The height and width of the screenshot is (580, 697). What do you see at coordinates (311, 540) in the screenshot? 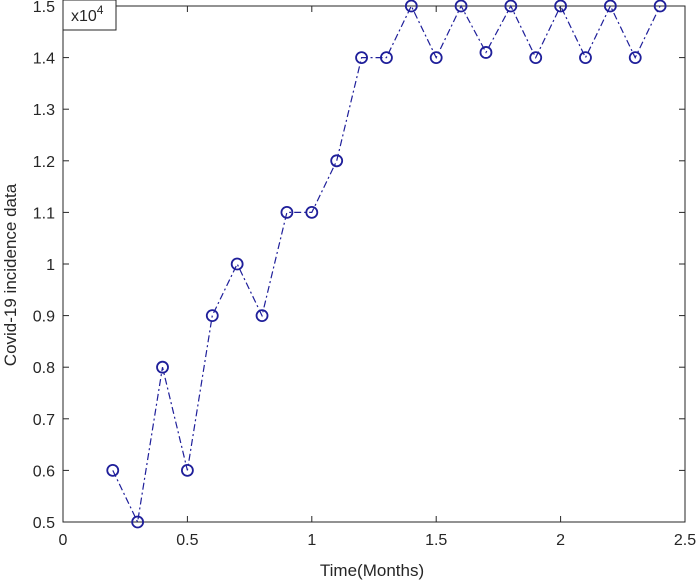
I see `x-tick-label: 1` at bounding box center [311, 540].